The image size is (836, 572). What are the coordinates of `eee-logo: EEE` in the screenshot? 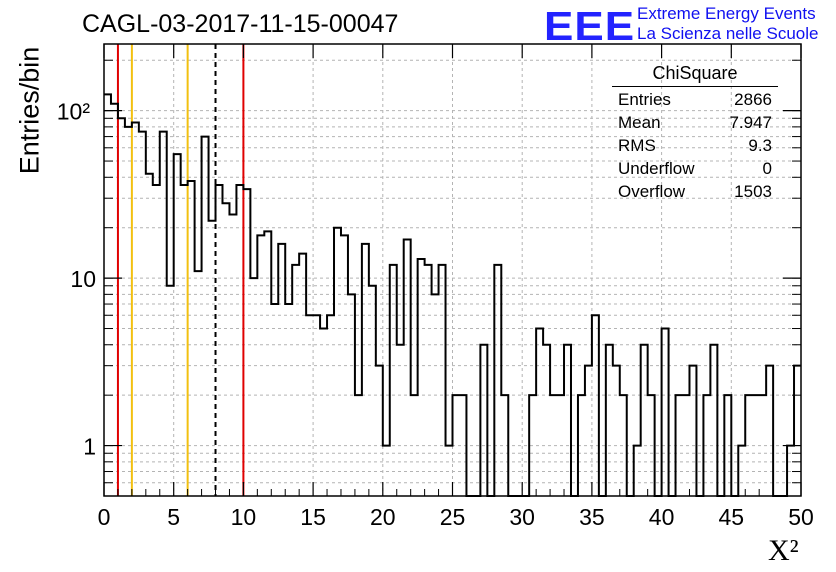 It's located at (590, 27).